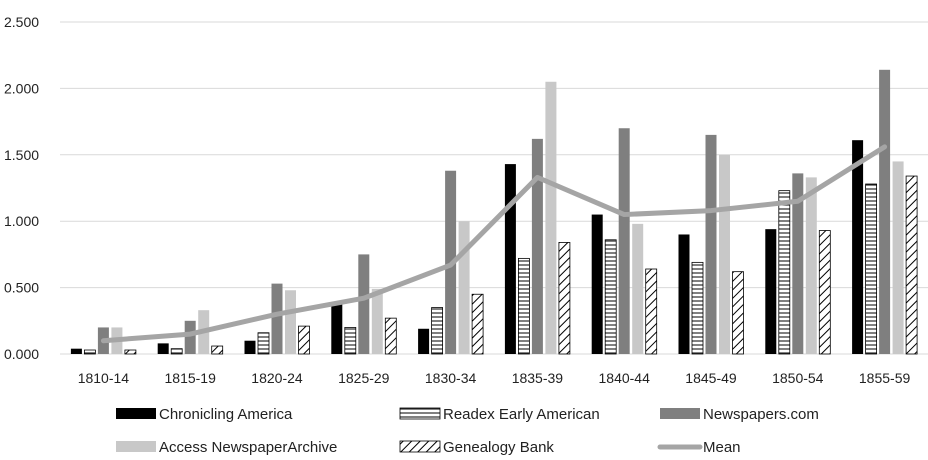 This screenshot has width=928, height=460. I want to click on x-tick-label: 1830-34, so click(451, 378).